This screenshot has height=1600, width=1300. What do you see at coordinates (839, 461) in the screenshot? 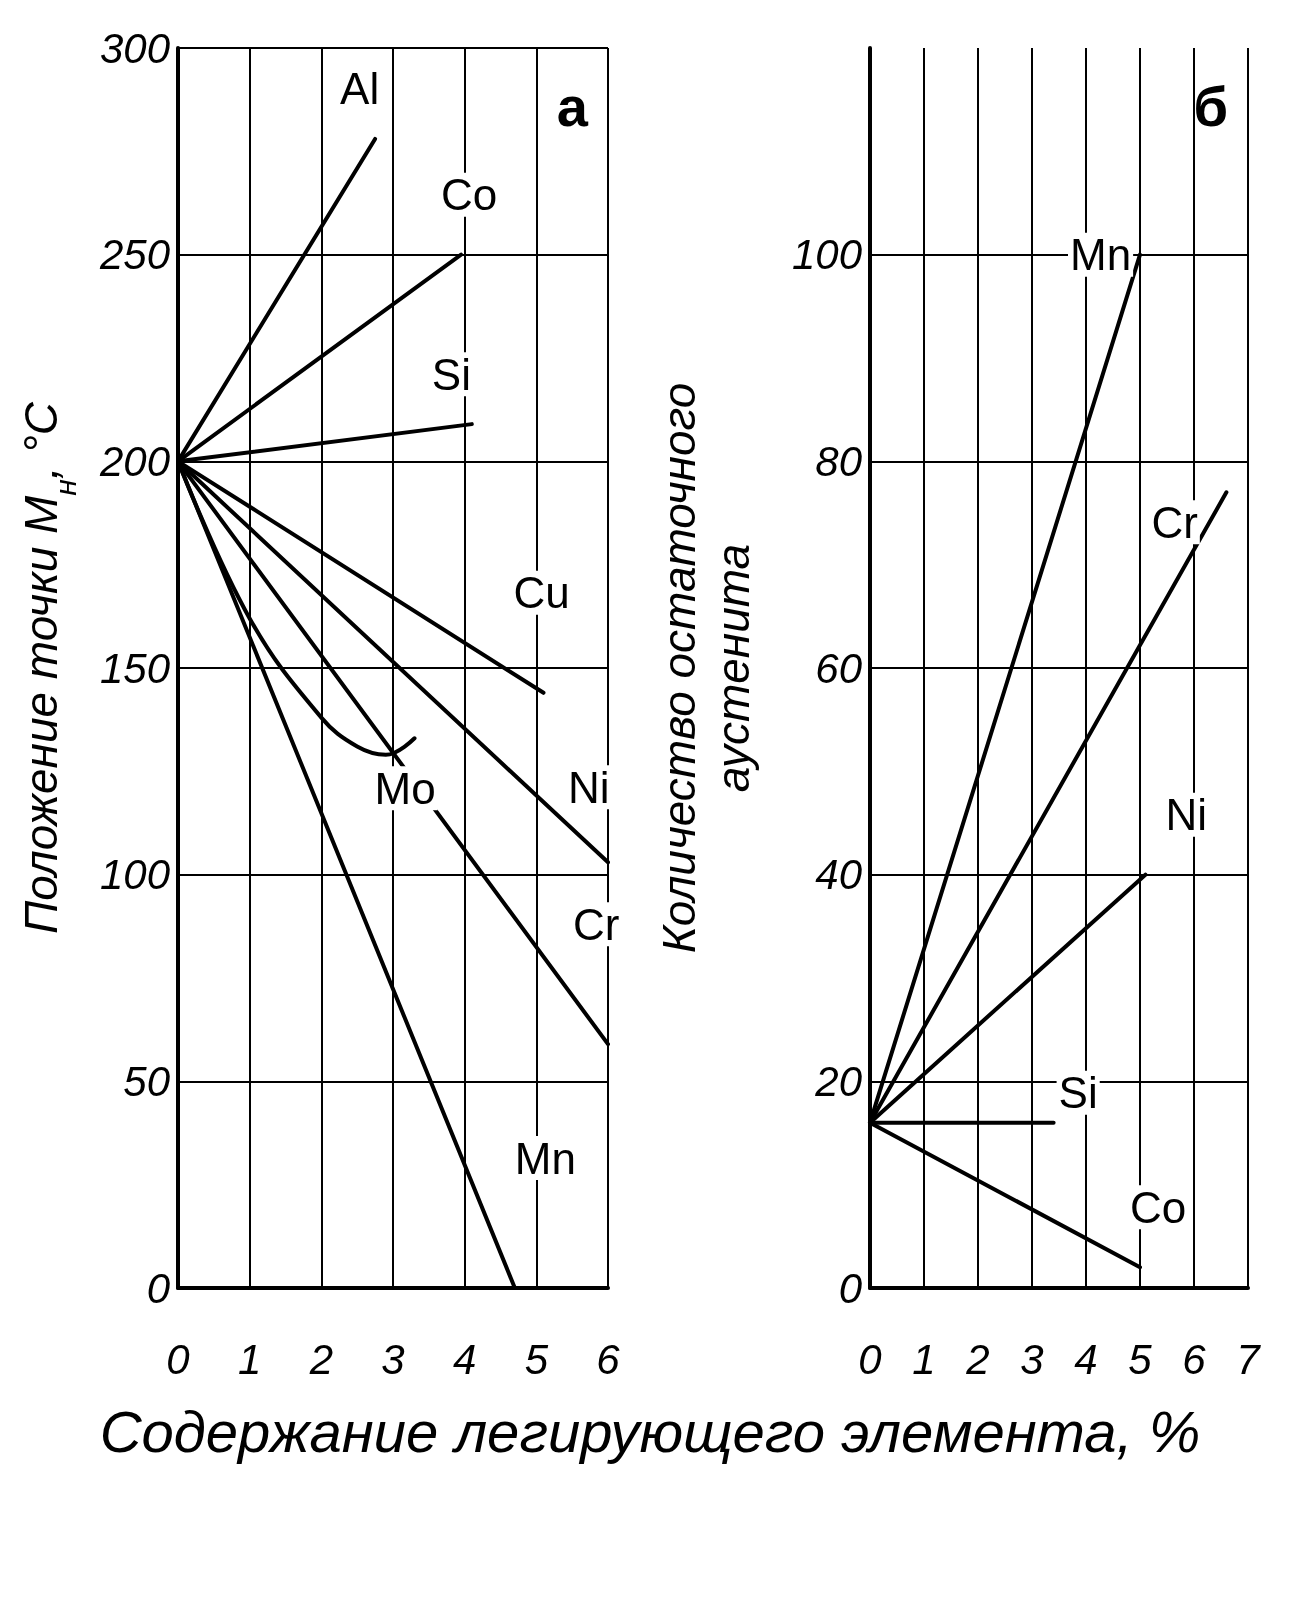
I see `y-tick-label: 80` at bounding box center [839, 461].